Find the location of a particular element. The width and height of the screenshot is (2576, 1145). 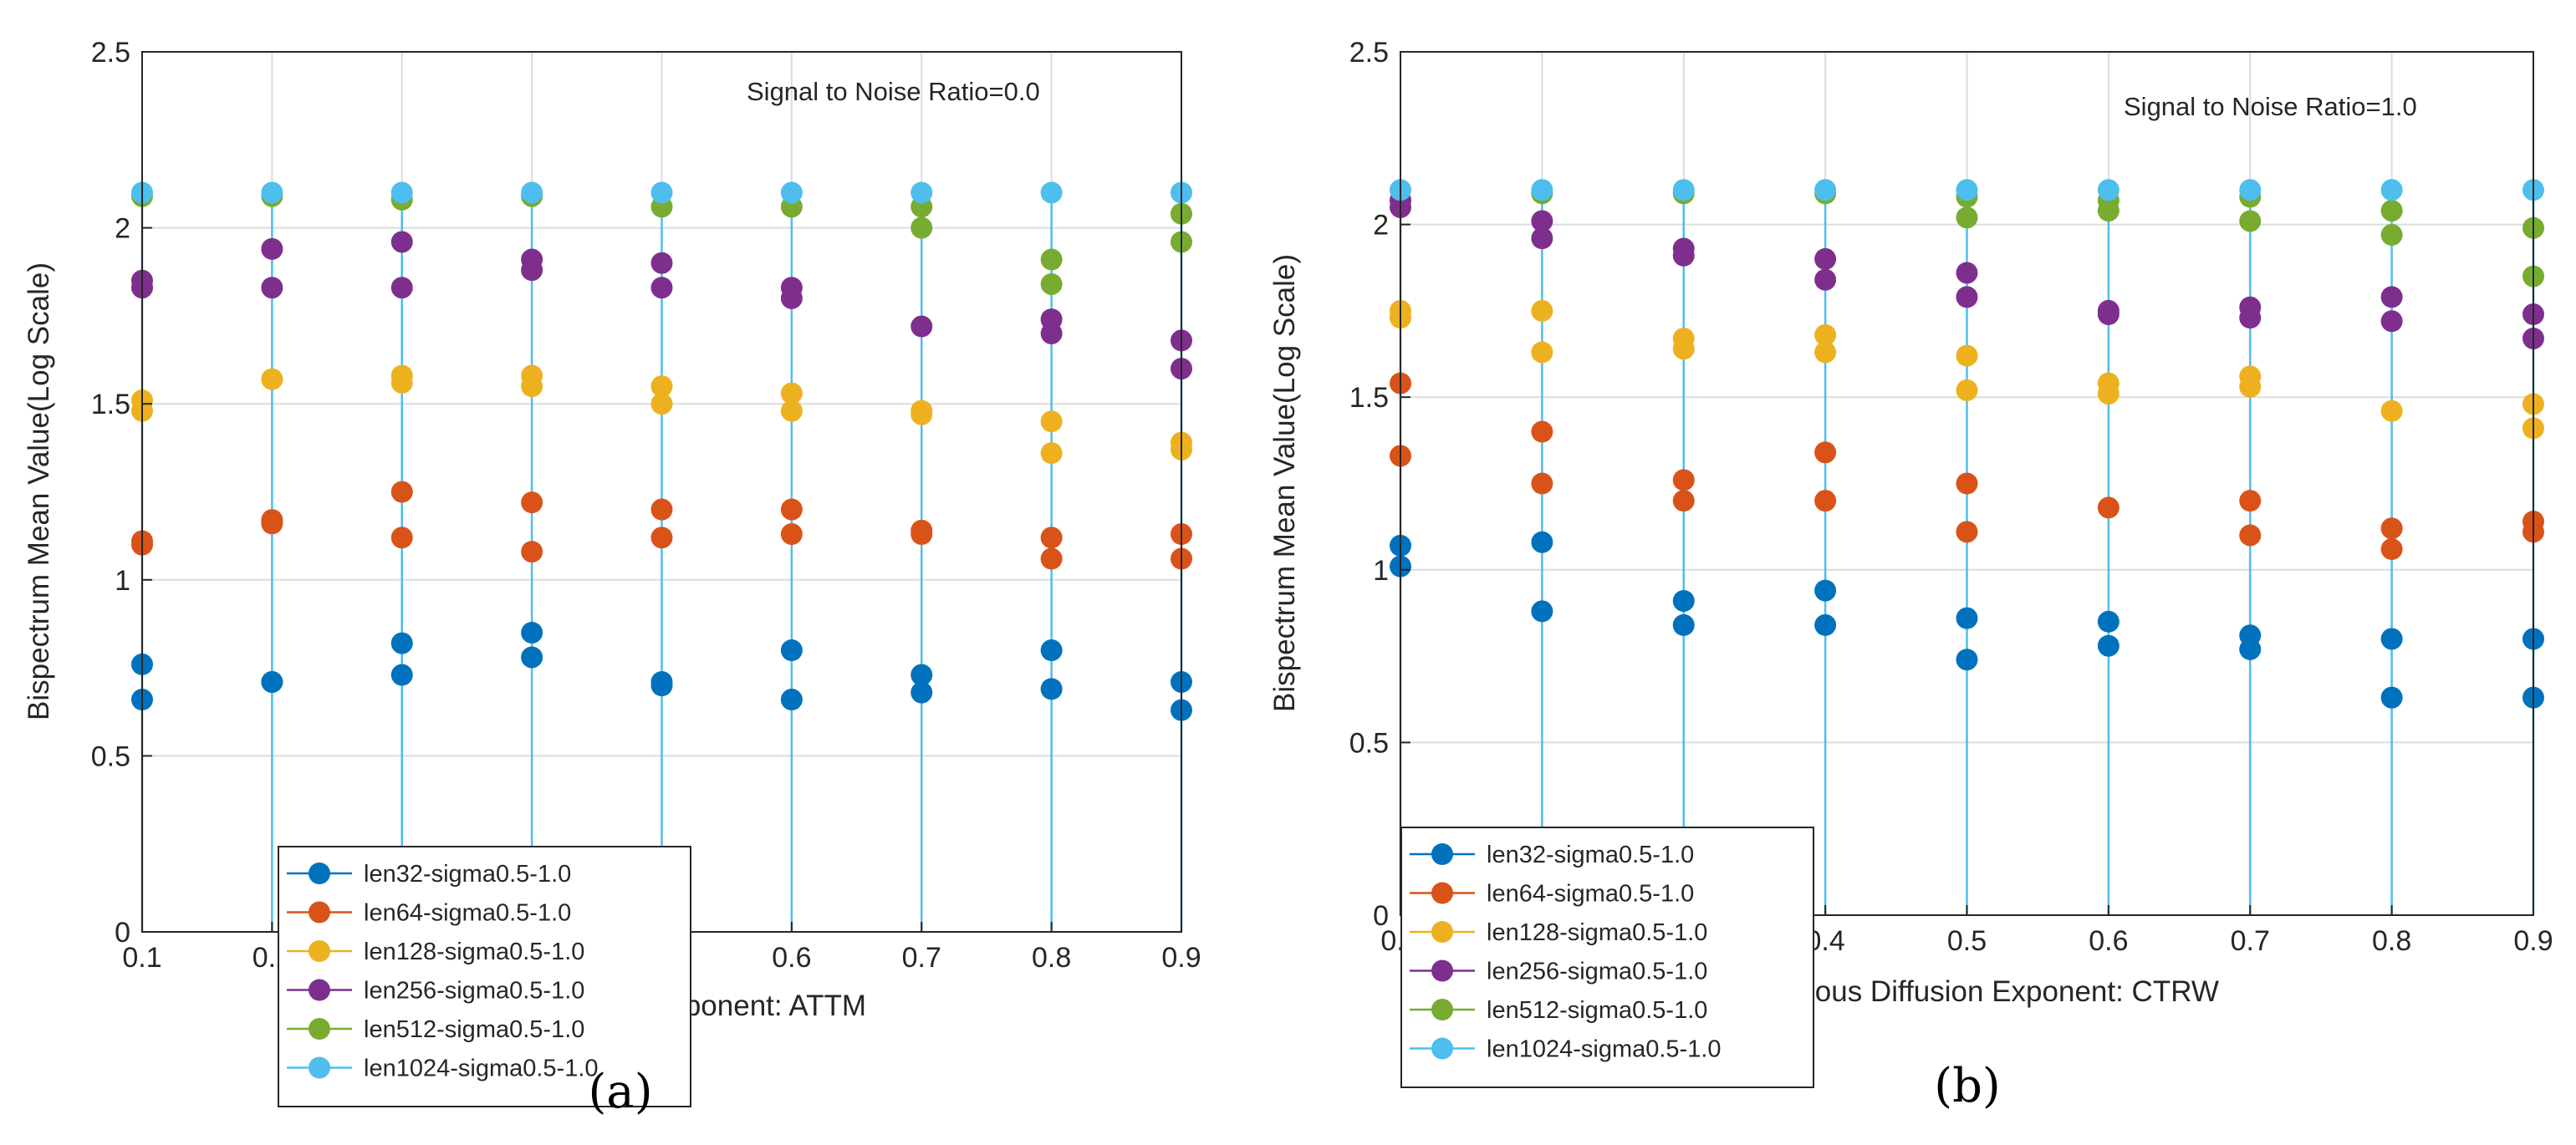

legend-label: len32-sigma0.5-1.0 is located at coordinates (1590, 855).